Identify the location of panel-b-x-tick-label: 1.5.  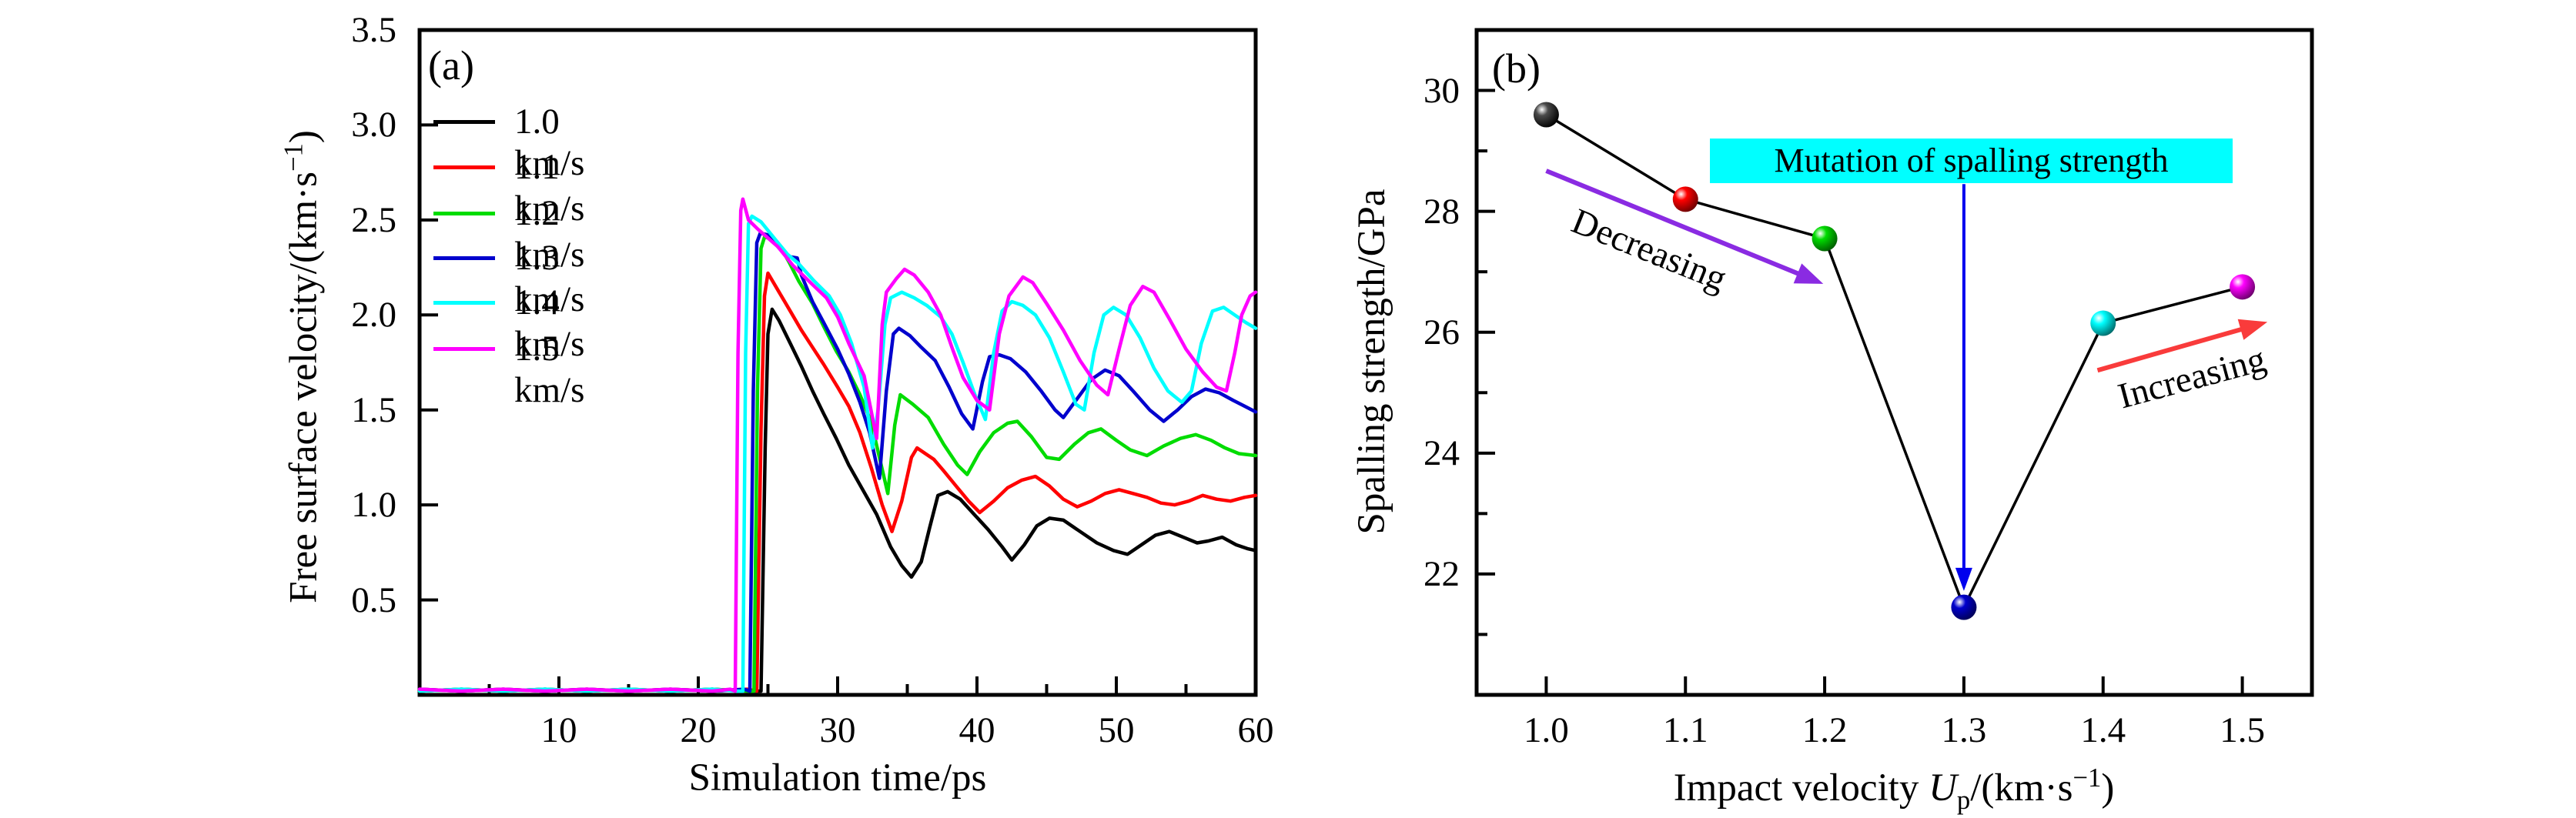
(2243, 730).